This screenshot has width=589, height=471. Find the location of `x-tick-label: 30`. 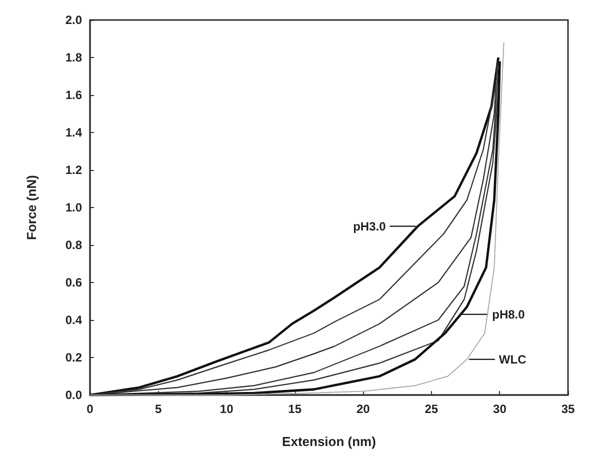

x-tick-label: 30 is located at coordinates (500, 409).